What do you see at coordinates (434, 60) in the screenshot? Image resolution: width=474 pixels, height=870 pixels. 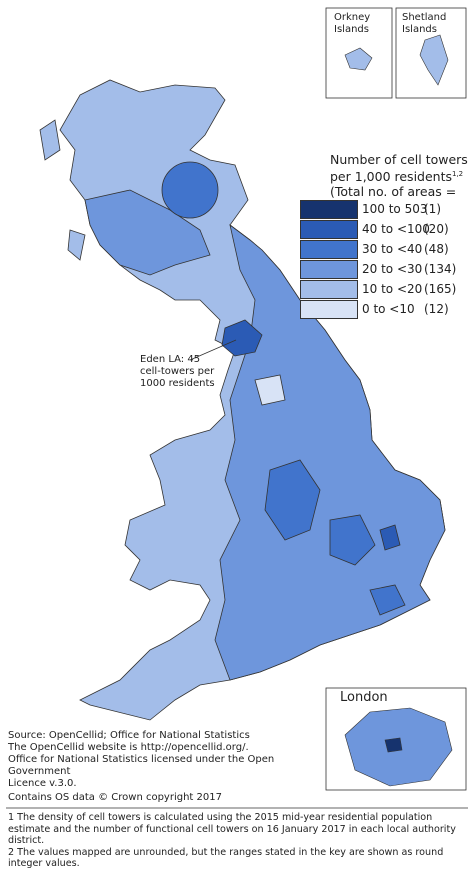 I see `shetland` at bounding box center [434, 60].